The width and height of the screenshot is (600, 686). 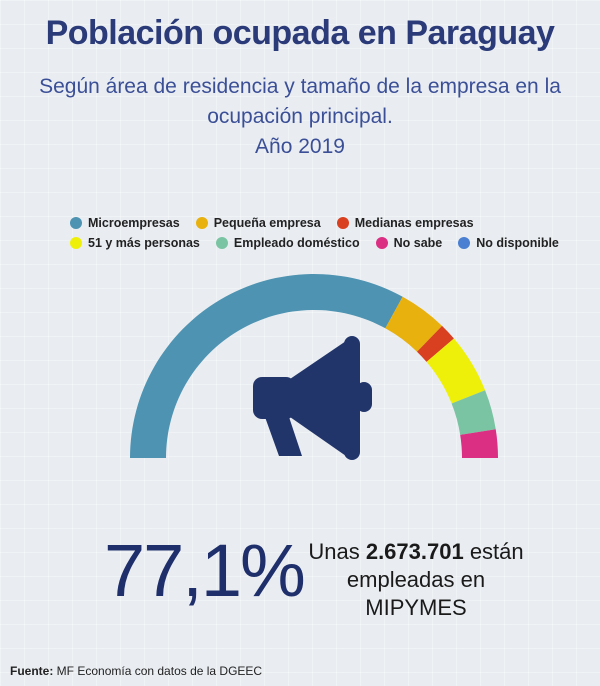 What do you see at coordinates (418, 243) in the screenshot?
I see `legend-label-no-sabe: No sabe` at bounding box center [418, 243].